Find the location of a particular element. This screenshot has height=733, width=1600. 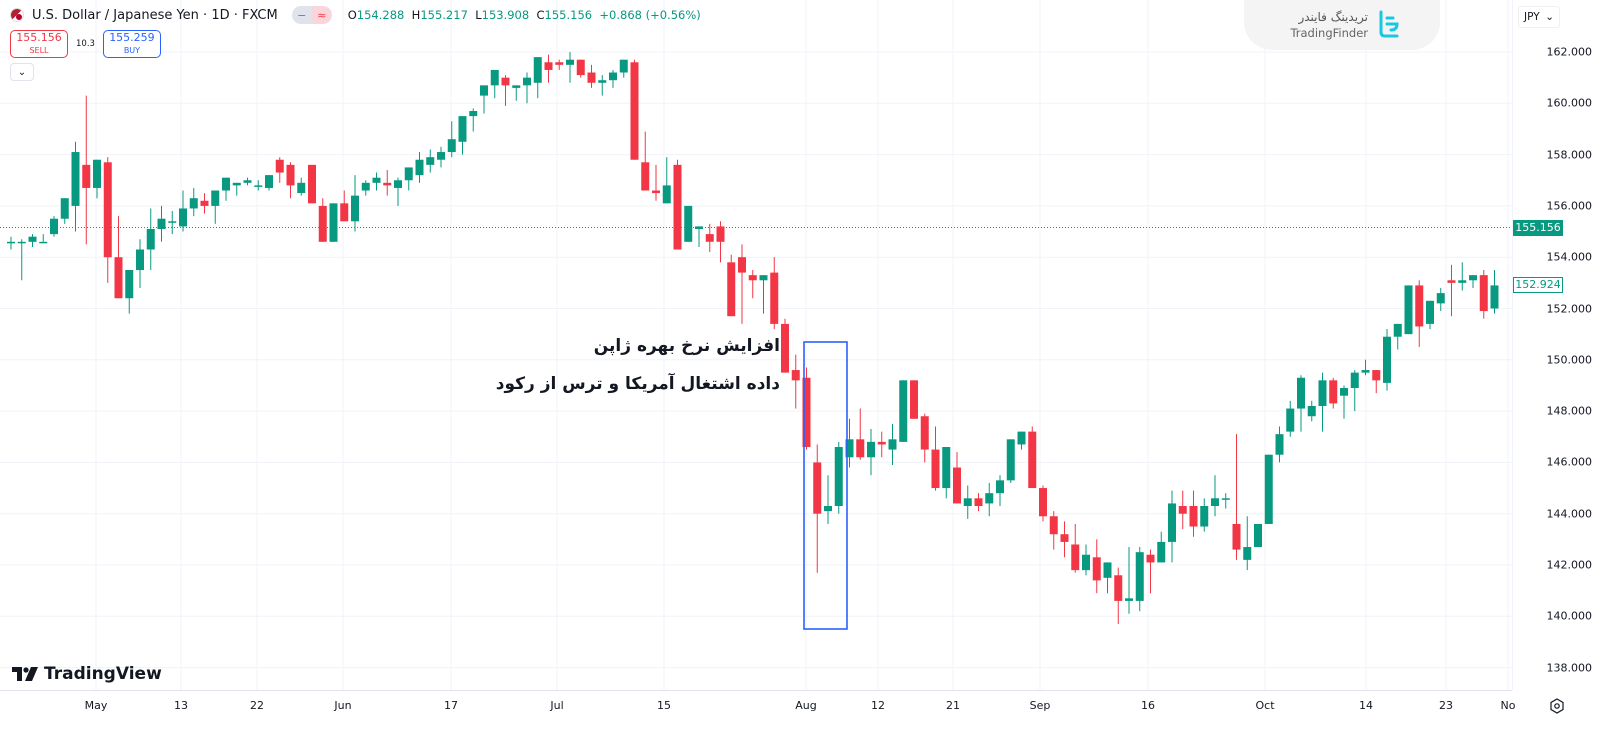

time-tick: 13 is located at coordinates (181, 705).